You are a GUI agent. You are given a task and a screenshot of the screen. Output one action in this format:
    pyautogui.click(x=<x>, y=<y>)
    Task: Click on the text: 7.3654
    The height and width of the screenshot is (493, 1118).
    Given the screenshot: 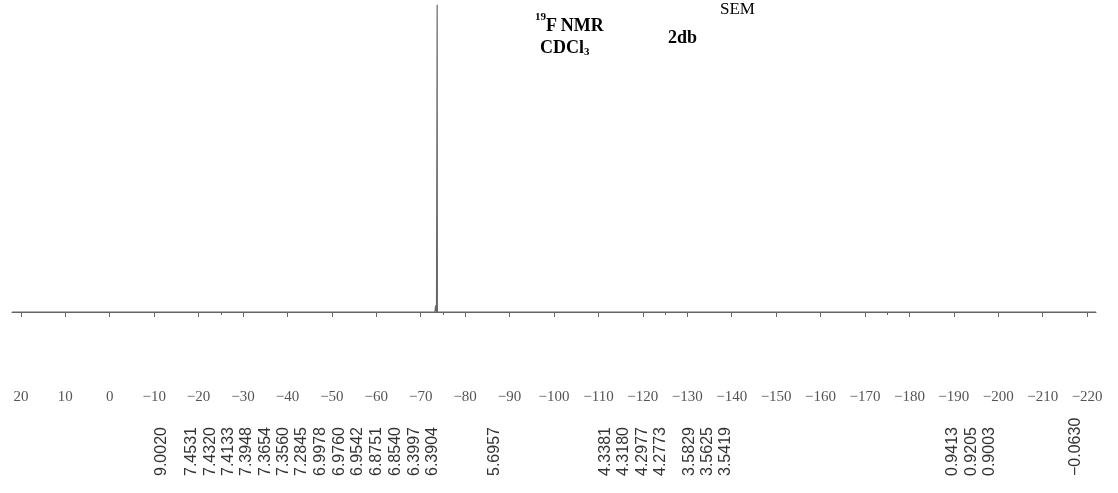 What is the action you would take?
    pyautogui.click(x=264, y=451)
    